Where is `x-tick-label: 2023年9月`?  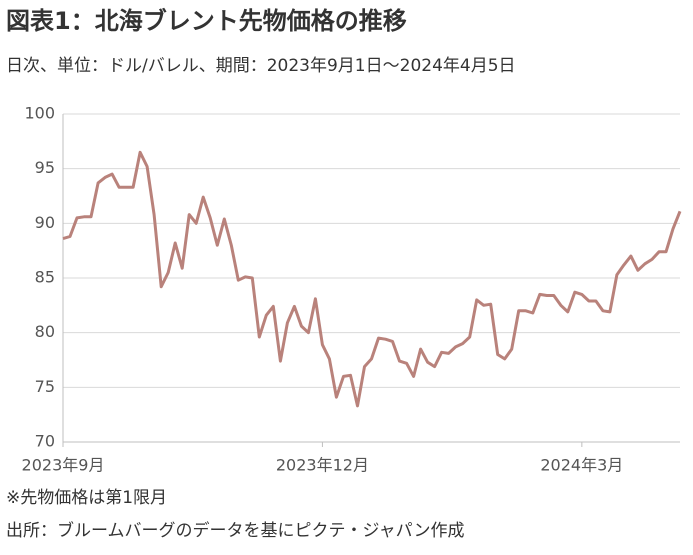
x-tick-label: 2023年9月 is located at coordinates (63, 465).